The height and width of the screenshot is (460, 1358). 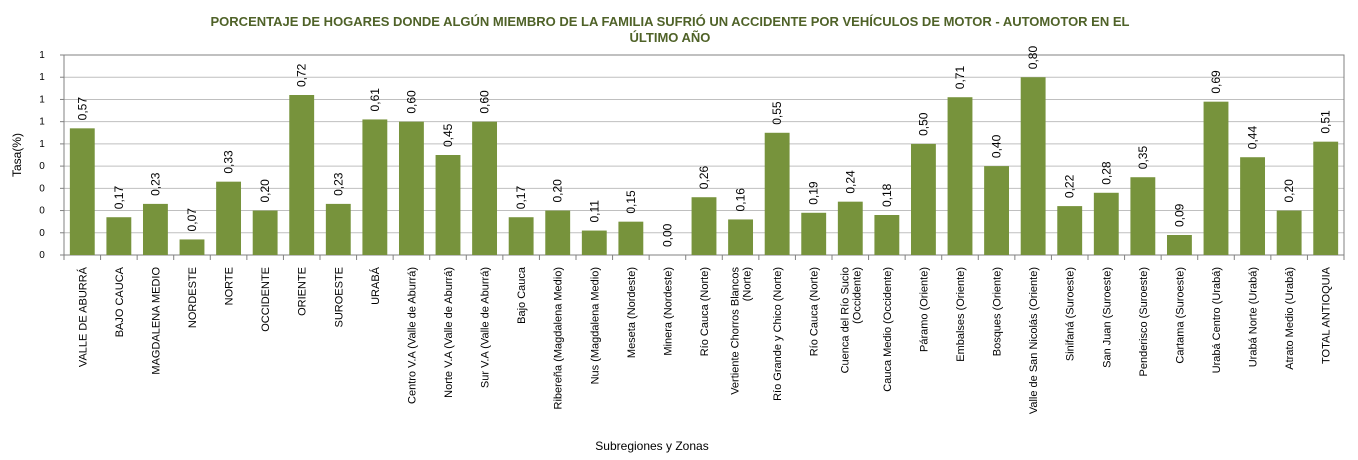 What do you see at coordinates (670, 37) in the screenshot?
I see `chart-title-line2: ÚLTIMO AÑO` at bounding box center [670, 37].